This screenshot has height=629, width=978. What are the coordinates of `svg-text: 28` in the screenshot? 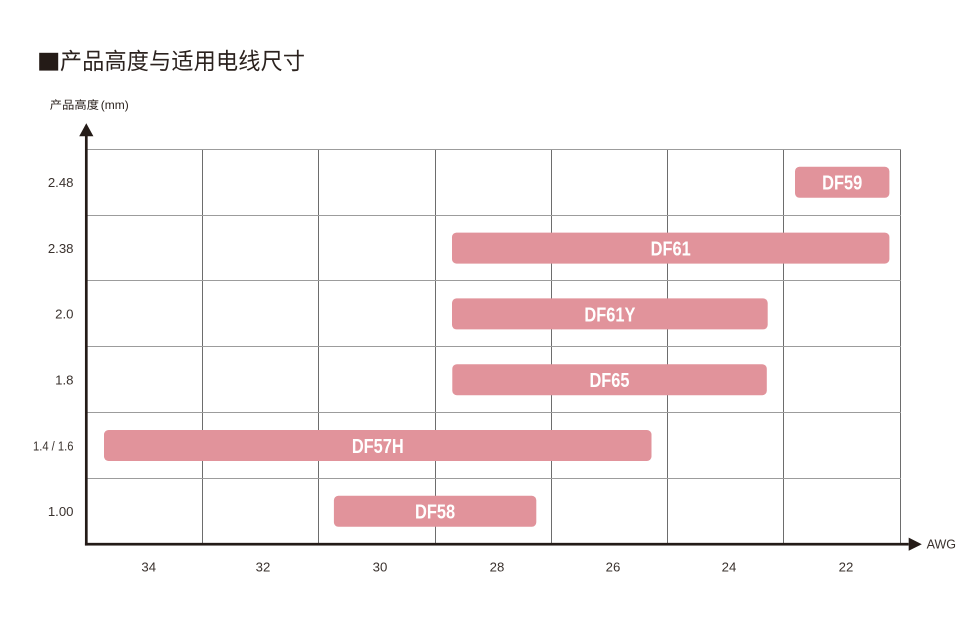 It's located at (497, 567).